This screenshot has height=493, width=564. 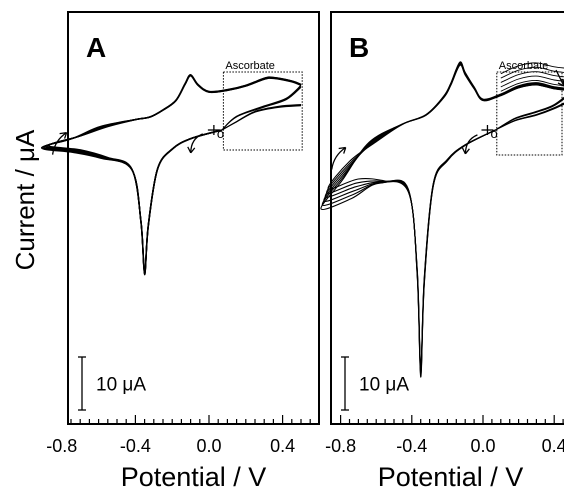 What do you see at coordinates (559, 78) in the screenshot?
I see `inset-arrow` at bounding box center [559, 78].